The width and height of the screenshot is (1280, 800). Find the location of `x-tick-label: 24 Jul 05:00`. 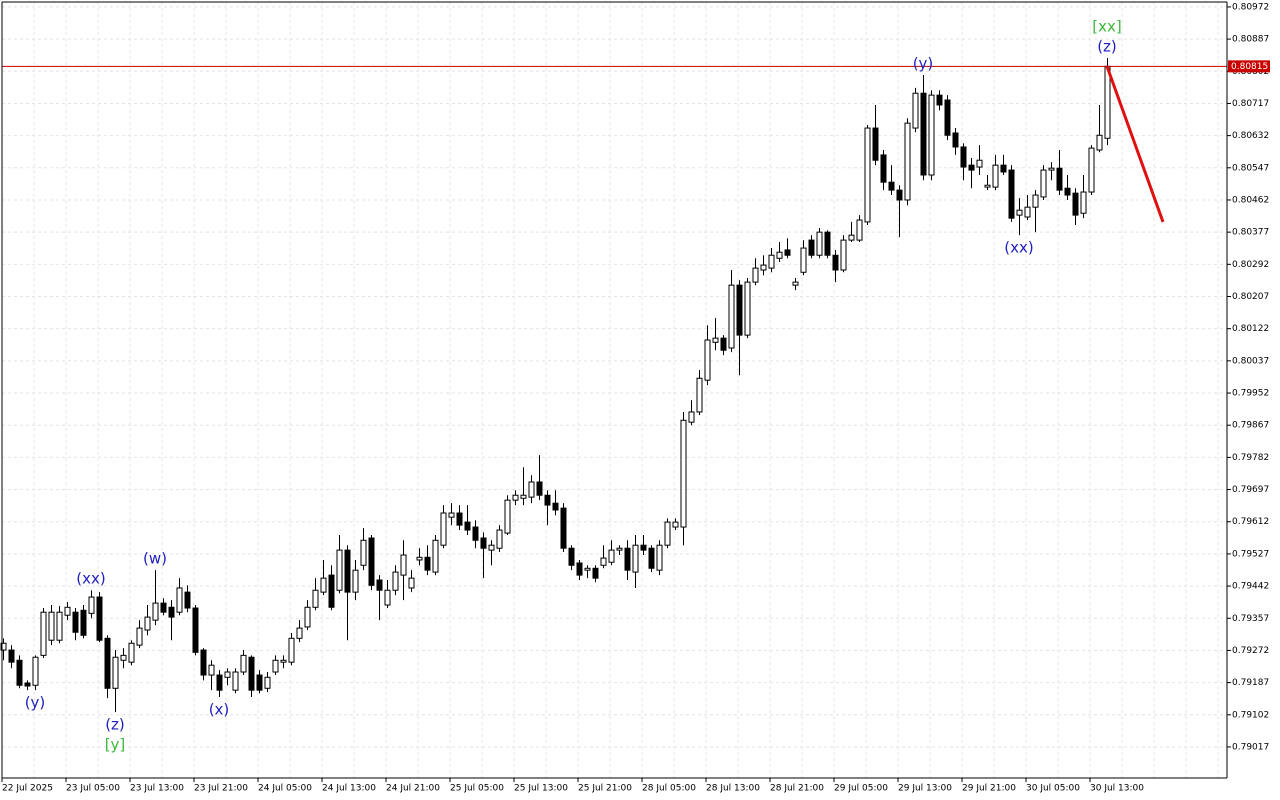

x-tick-label: 24 Jul 05:00 is located at coordinates (285, 789).